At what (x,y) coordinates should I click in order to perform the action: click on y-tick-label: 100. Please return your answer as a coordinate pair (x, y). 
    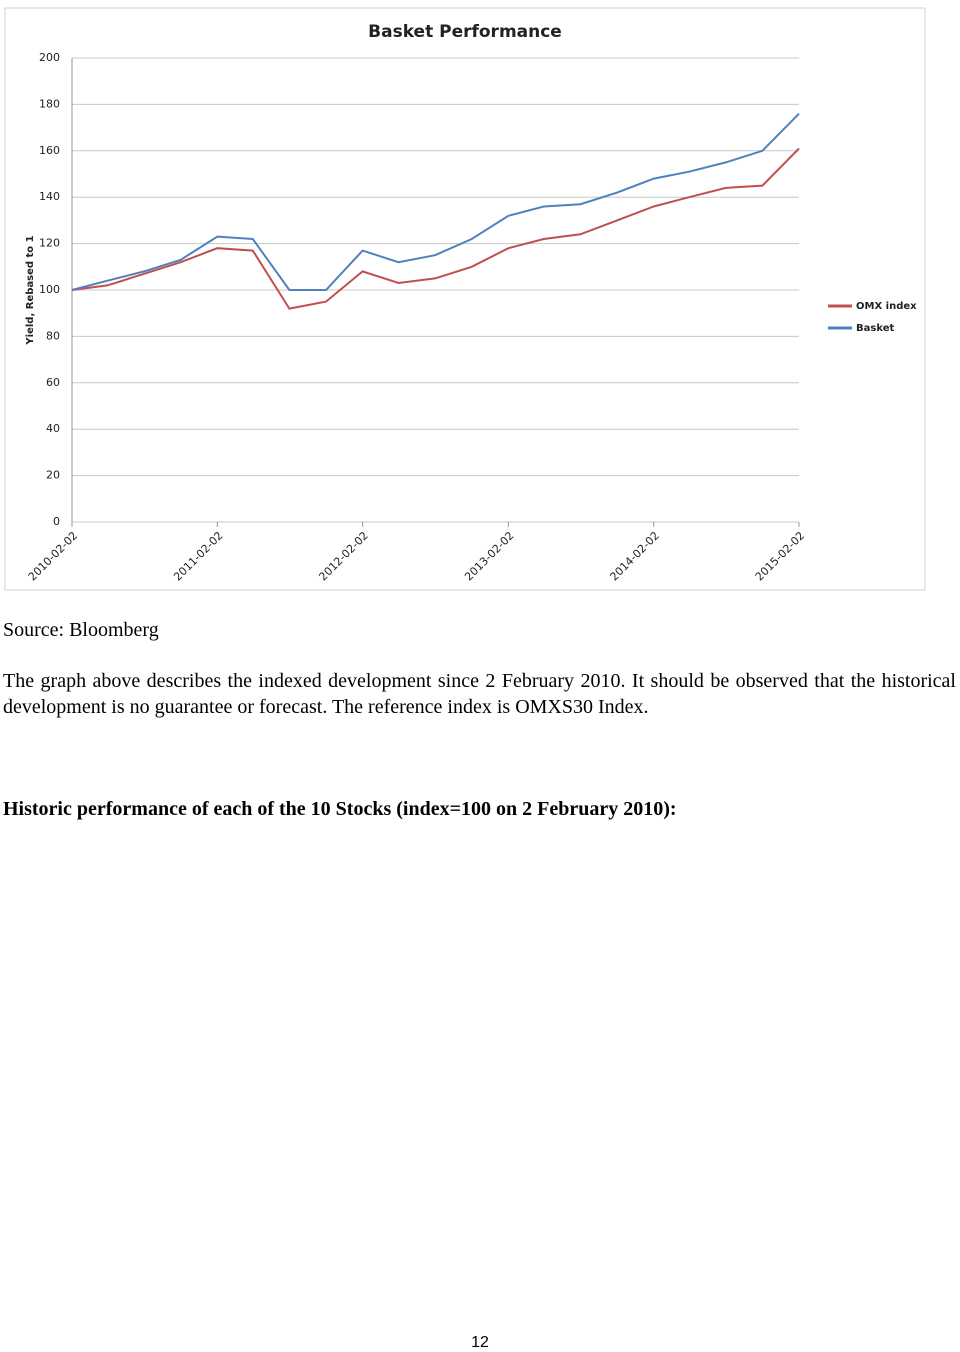
    Looking at the image, I should click on (49, 289).